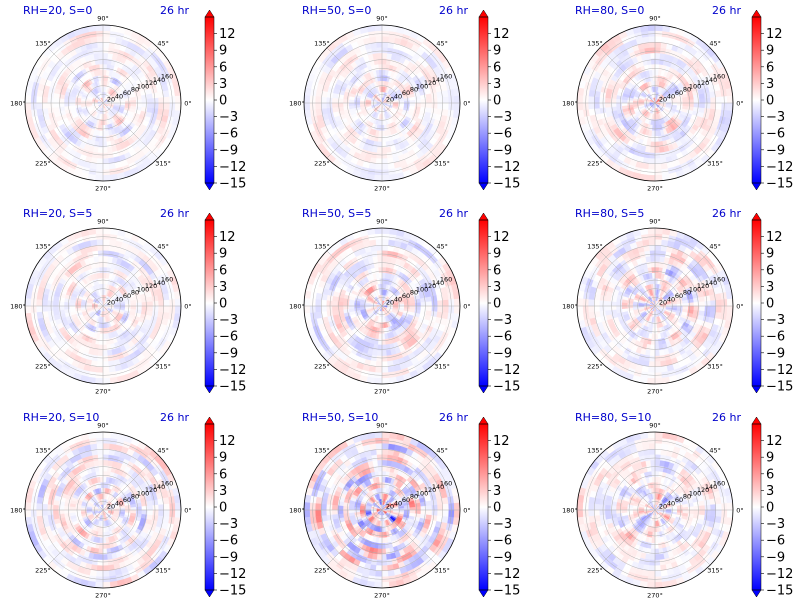 This screenshot has height=612, width=795. Describe the element at coordinates (223, 101) in the screenshot. I see `colorbar-tick-label: 0` at that location.